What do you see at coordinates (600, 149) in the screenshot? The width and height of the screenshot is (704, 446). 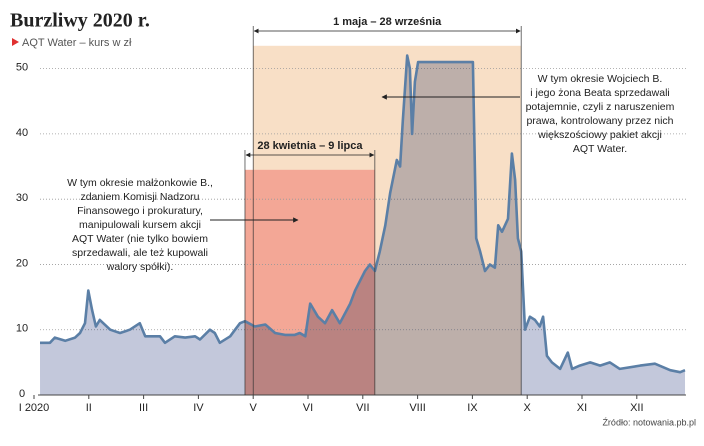 I see `annotation-text: AQT Water.` at bounding box center [600, 149].